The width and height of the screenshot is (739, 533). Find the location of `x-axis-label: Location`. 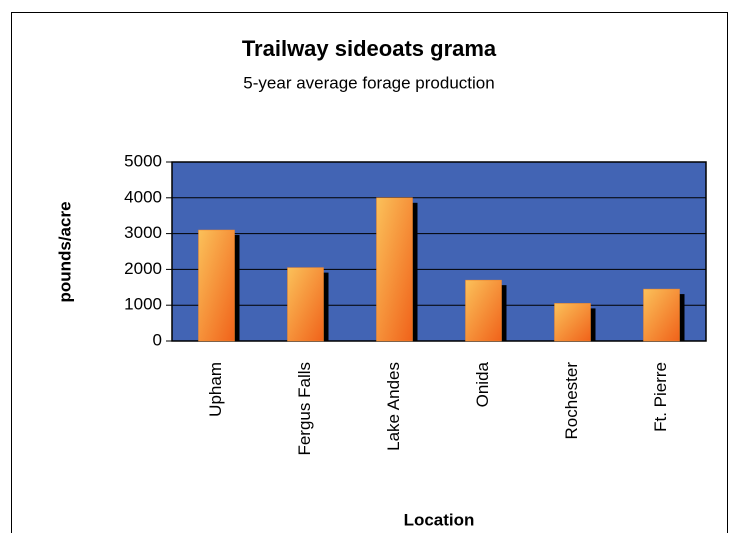

x-axis-label: Location is located at coordinates (439, 519).